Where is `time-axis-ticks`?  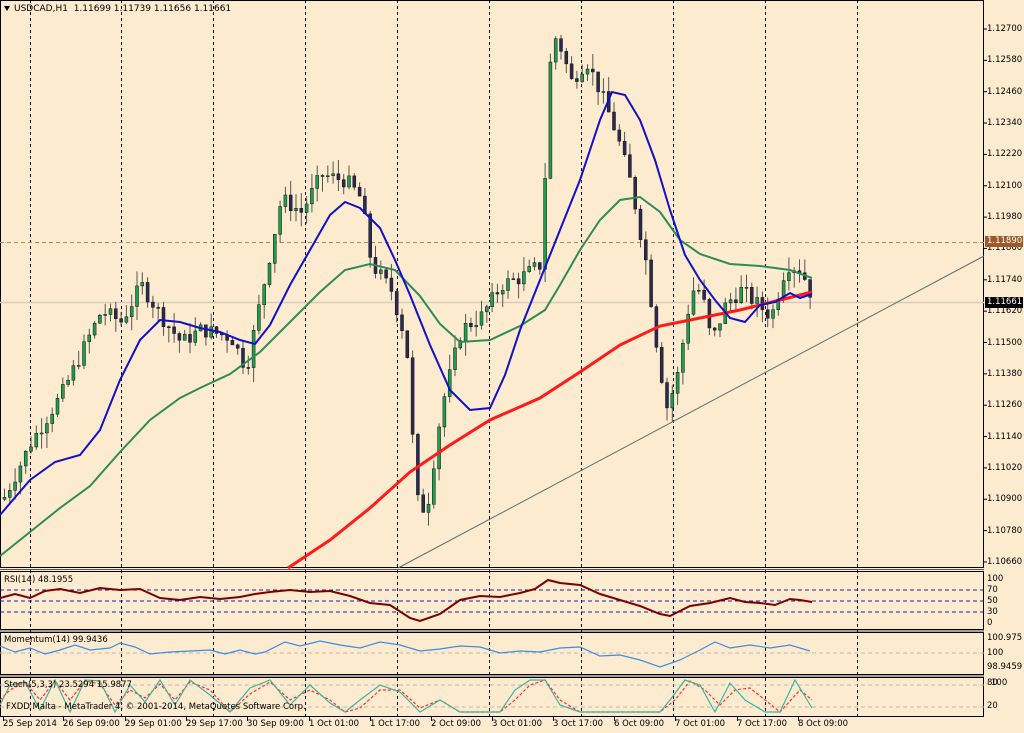 time-axis-ticks is located at coordinates (401, 719).